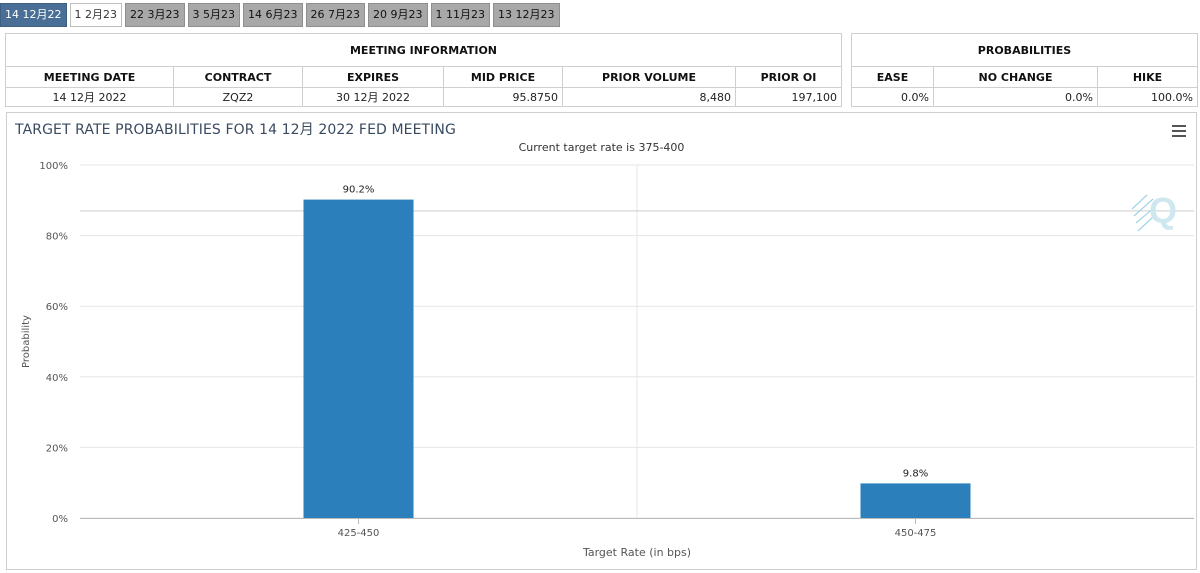 This screenshot has height=573, width=1200. Describe the element at coordinates (526, 15) in the screenshot. I see `tab-meeting-9: 13 12月23` at that location.